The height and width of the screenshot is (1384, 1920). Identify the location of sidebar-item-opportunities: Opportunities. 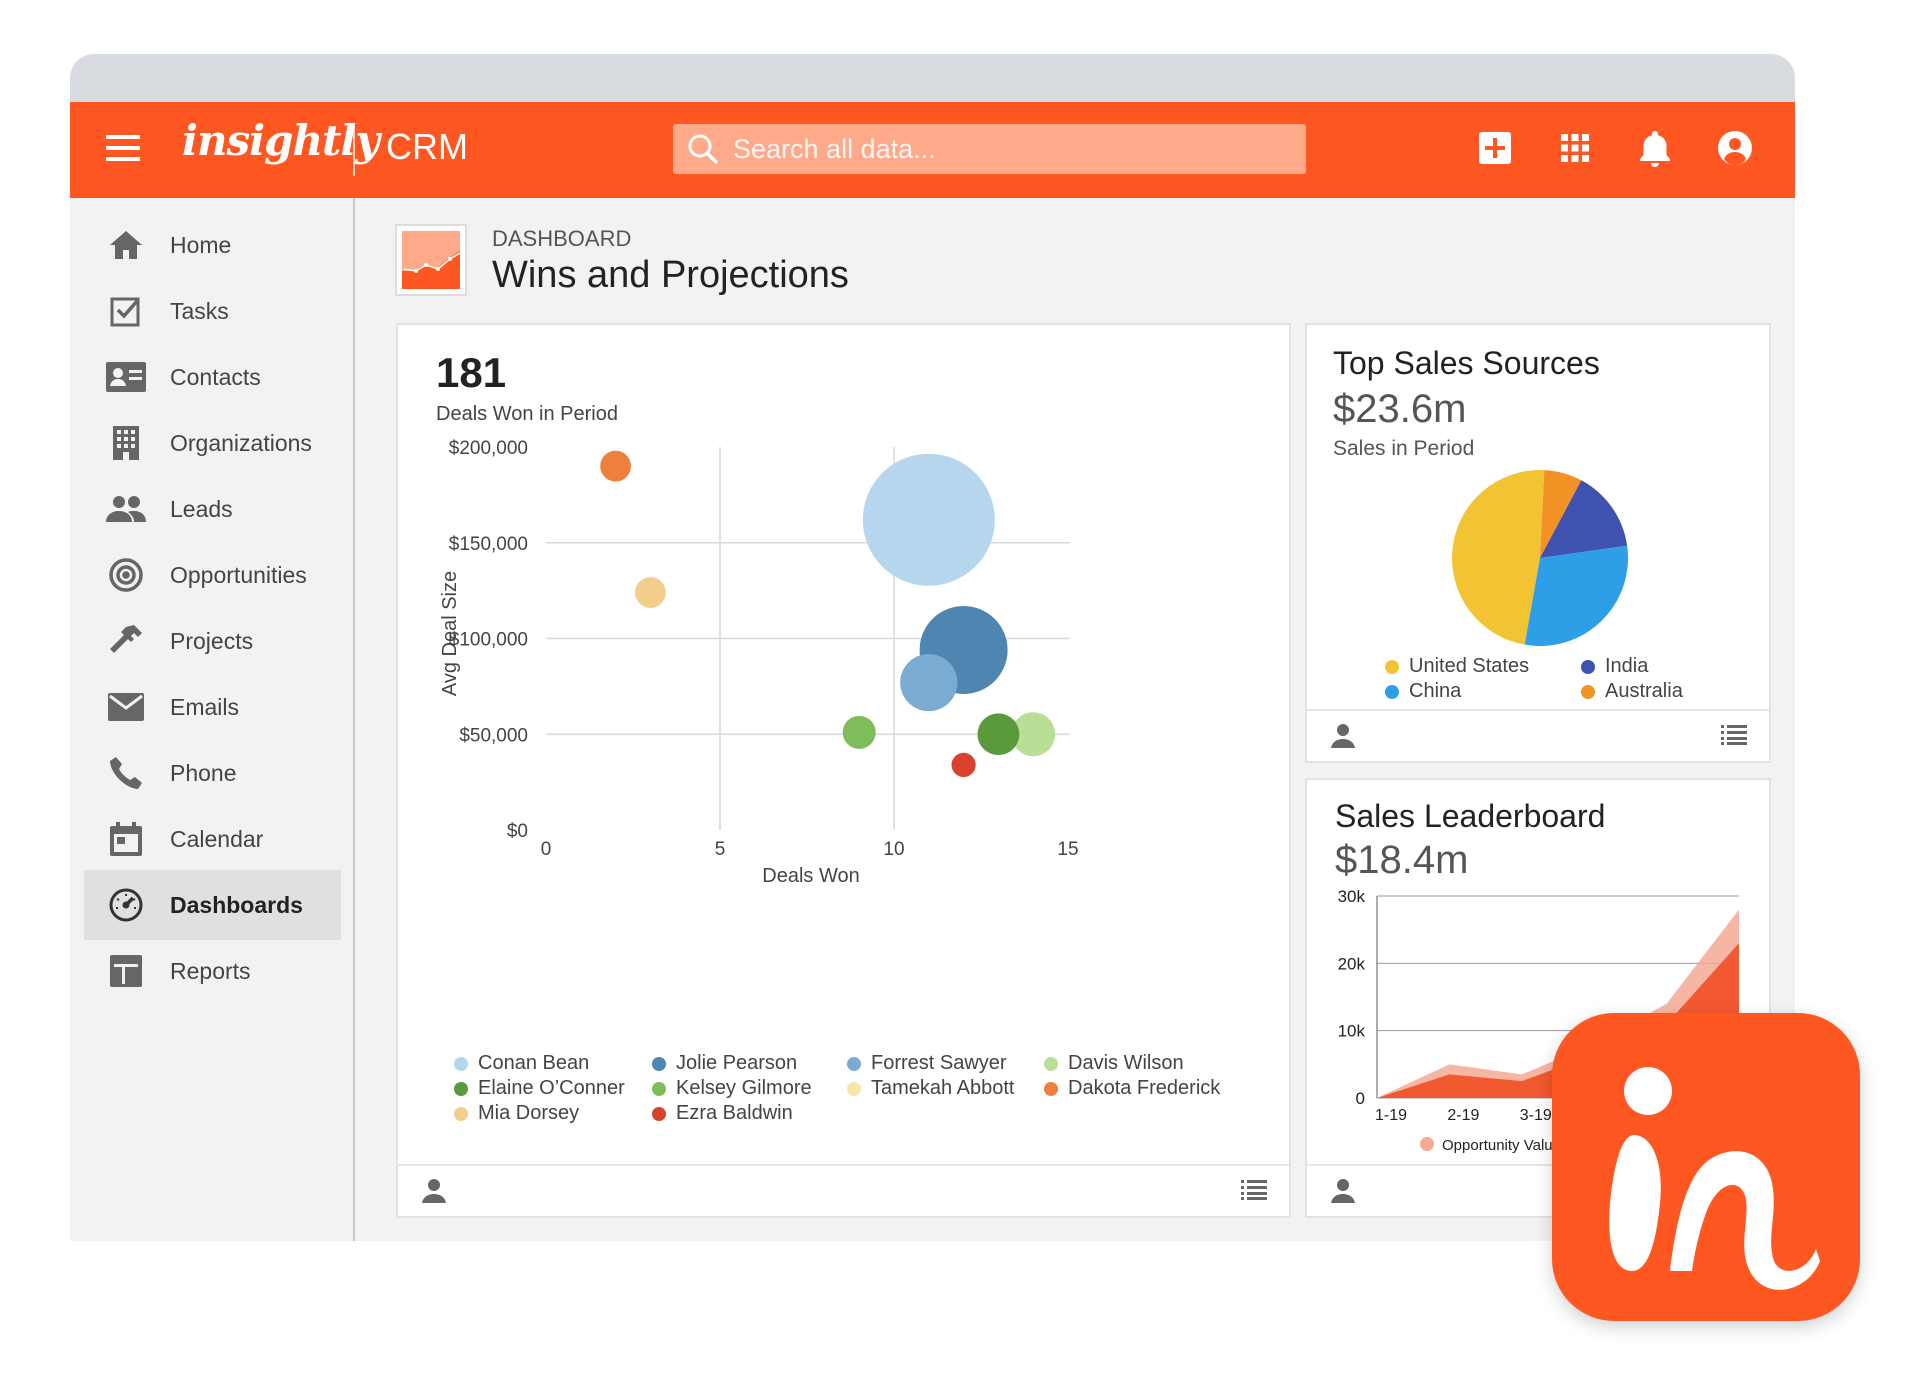
(212, 575).